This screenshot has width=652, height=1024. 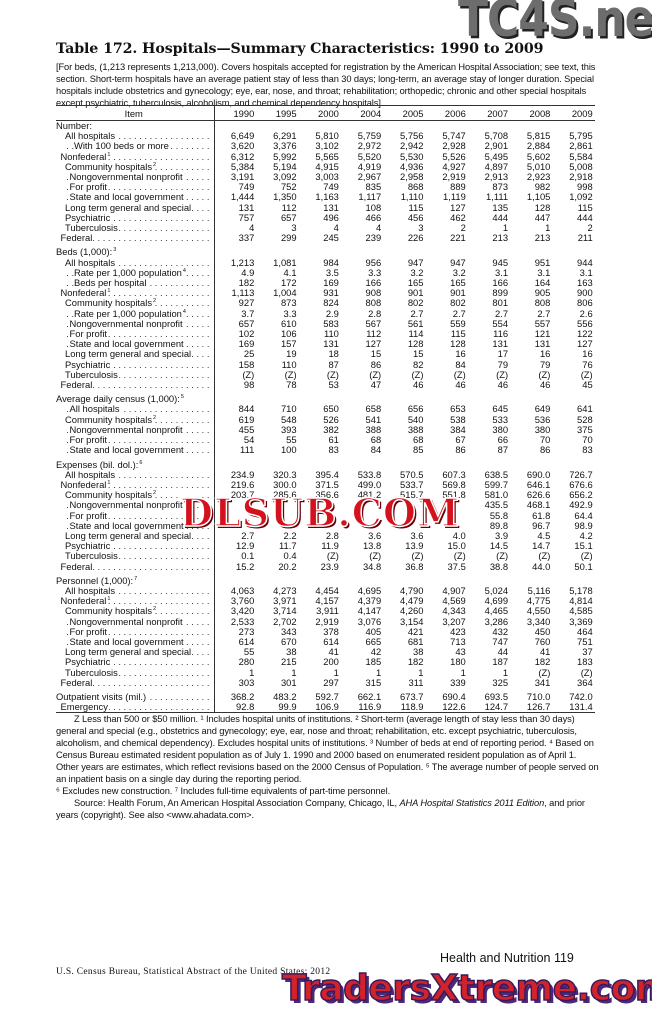 I want to click on table-cell: 128, so click(x=415, y=344).